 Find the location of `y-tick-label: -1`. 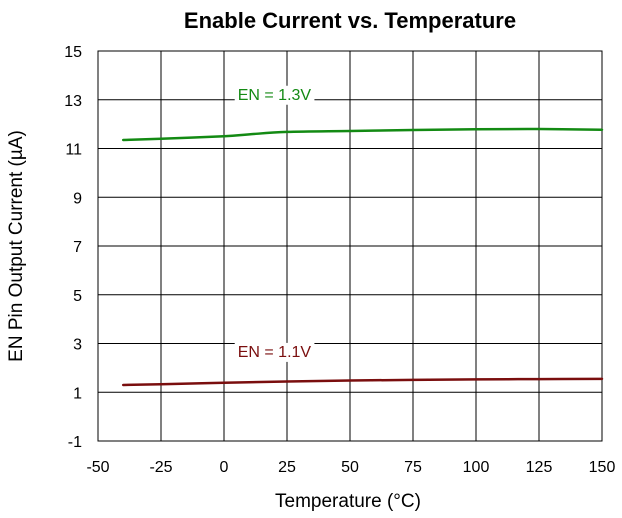

y-tick-label: -1 is located at coordinates (75, 442).